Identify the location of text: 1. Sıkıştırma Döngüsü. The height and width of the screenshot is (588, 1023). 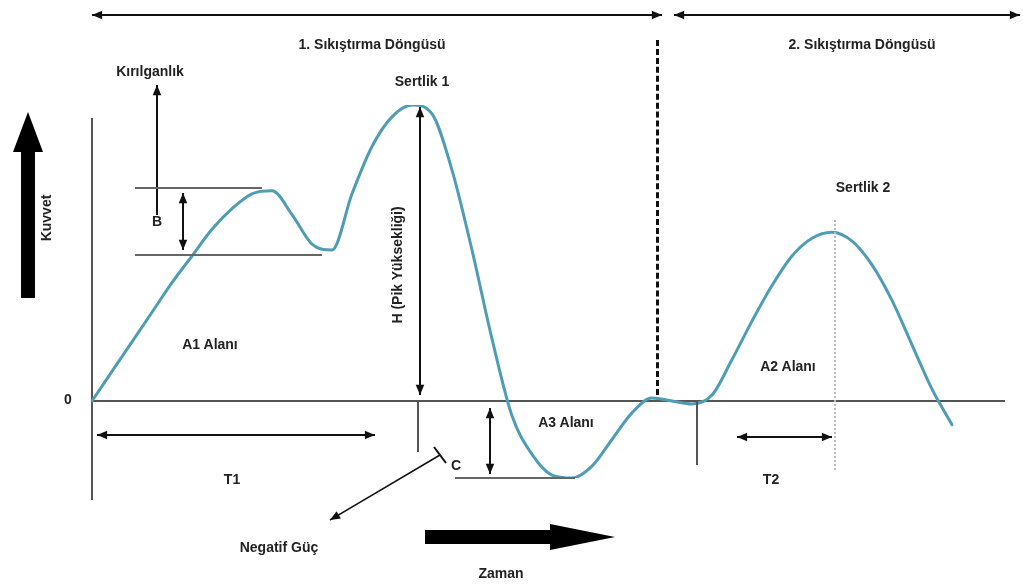
(372, 43).